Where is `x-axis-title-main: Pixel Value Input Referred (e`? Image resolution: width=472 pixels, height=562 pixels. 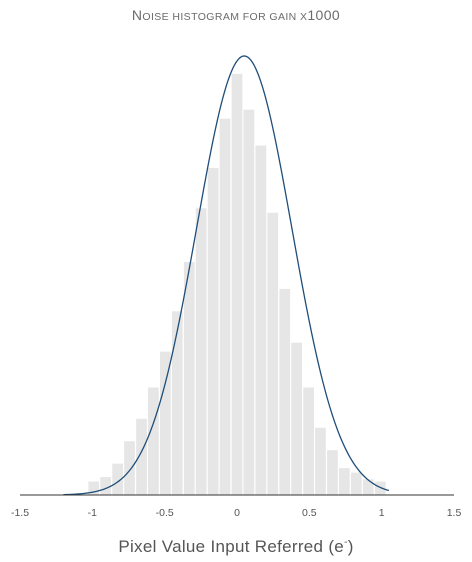
x-axis-title-main: Pixel Value Input Referred (e is located at coordinates (231, 546).